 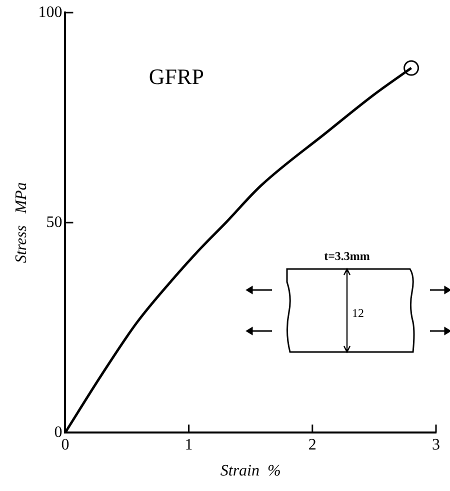 What do you see at coordinates (358, 313) in the screenshot?
I see `annotation: 12` at bounding box center [358, 313].